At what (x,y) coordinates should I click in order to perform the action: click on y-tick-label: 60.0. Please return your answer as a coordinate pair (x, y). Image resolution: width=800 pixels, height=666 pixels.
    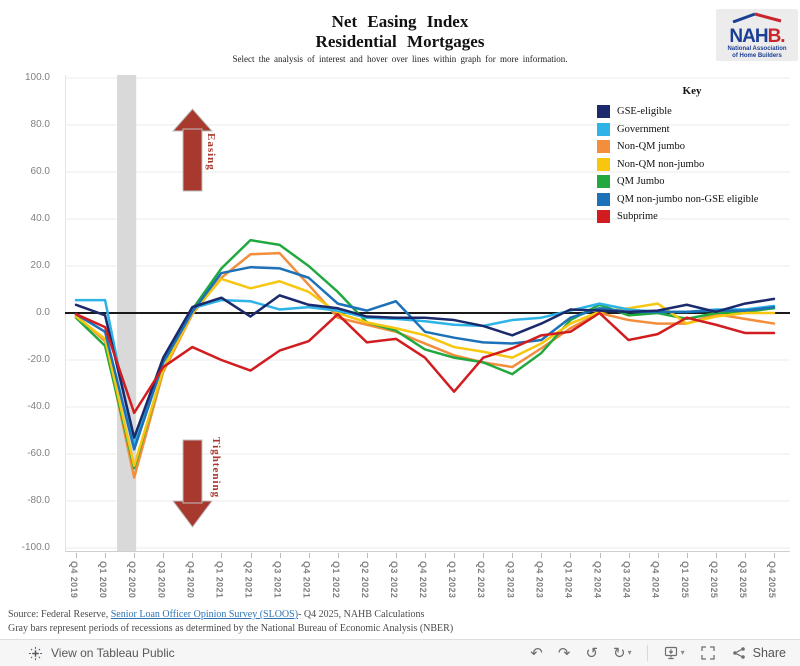
    Looking at the image, I should click on (40, 171).